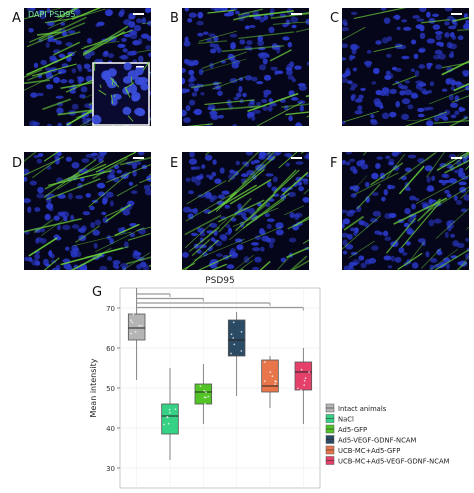 This screenshot has height=493, width=474. What do you see at coordinates (110, 309) in the screenshot?
I see `y-tick-label: 70` at bounding box center [110, 309].